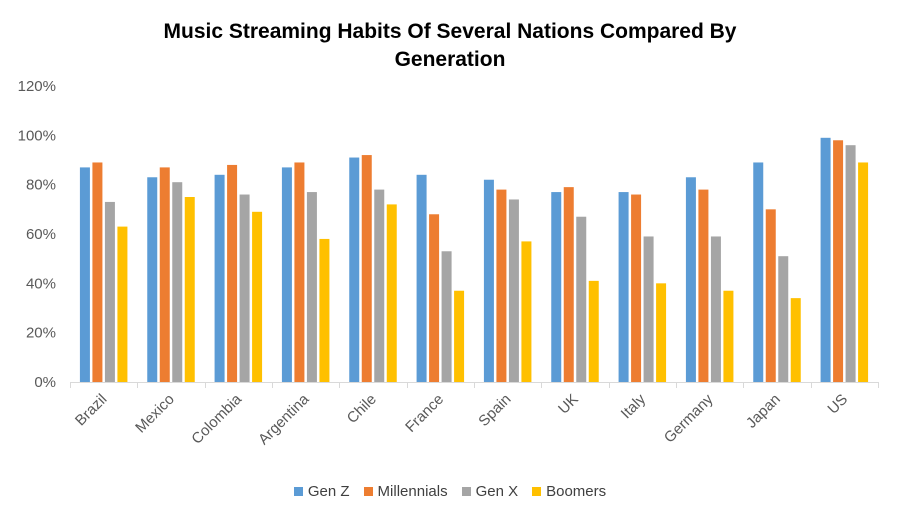 The image size is (900, 525). What do you see at coordinates (328, 491) in the screenshot?
I see `legend-label: Gen Z` at bounding box center [328, 491].